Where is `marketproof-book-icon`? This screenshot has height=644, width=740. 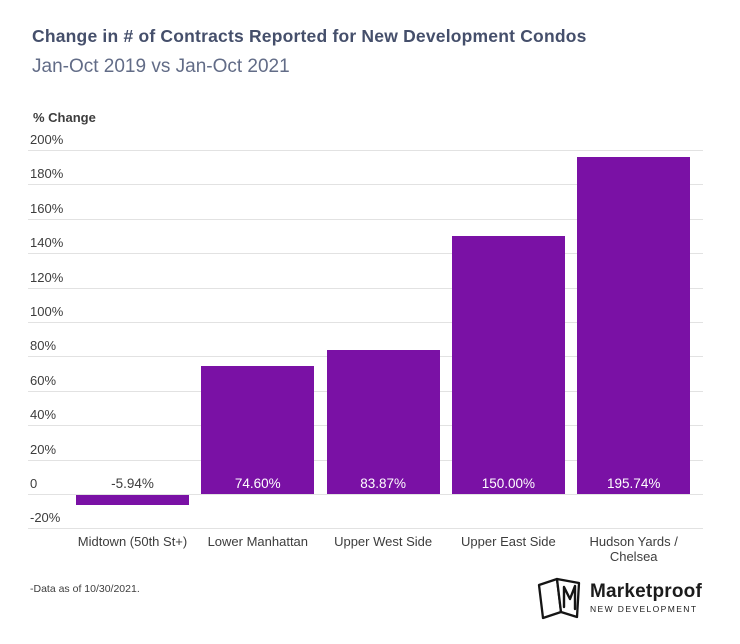 marketproof-book-icon is located at coordinates (559, 598).